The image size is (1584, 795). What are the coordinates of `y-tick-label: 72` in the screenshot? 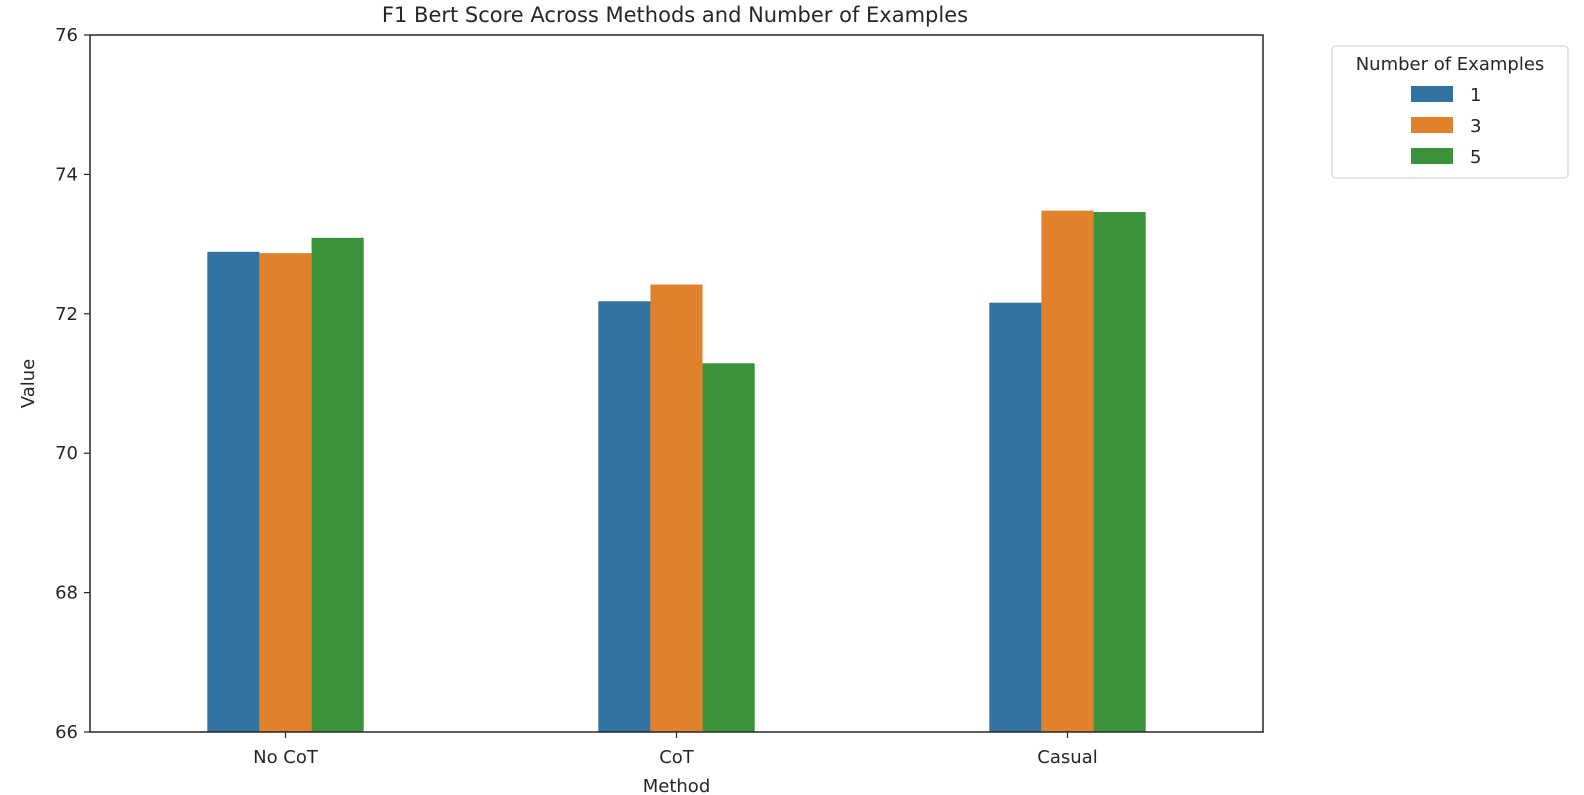 It's located at (66, 314).